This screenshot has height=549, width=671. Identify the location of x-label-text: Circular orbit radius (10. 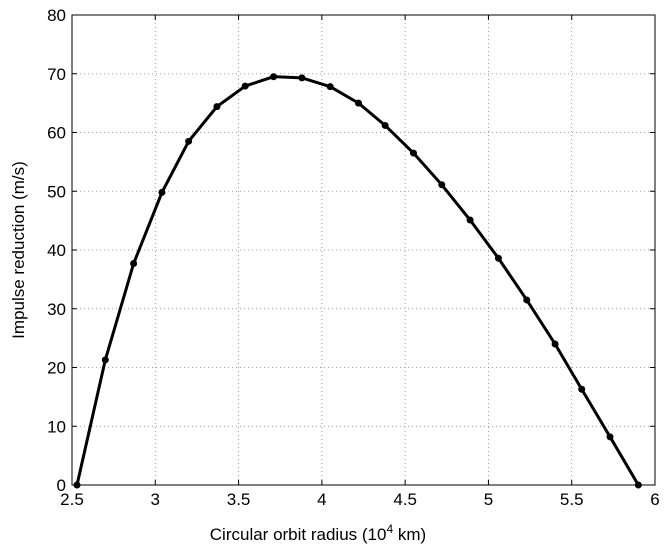
(298, 534).